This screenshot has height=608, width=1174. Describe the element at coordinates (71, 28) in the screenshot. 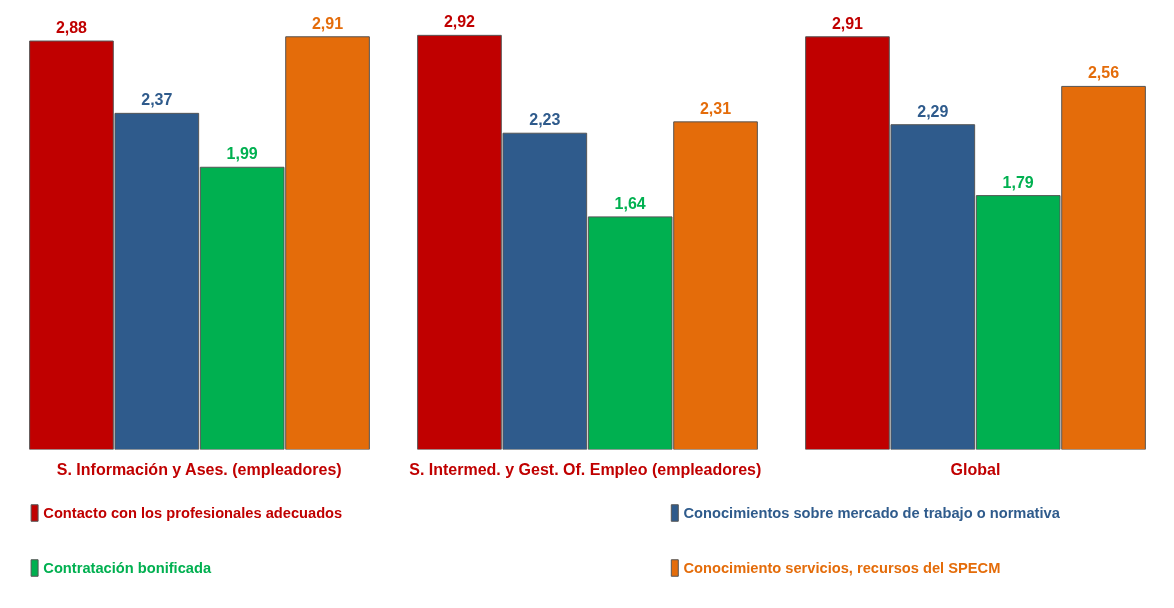

I see `data-label: 2,88` at that location.